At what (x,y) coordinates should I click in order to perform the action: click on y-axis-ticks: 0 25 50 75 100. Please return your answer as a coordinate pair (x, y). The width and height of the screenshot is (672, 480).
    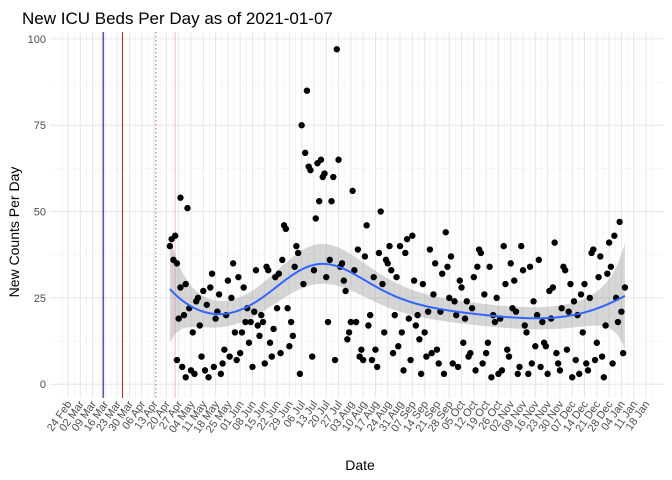
    Looking at the image, I should click on (37, 212).